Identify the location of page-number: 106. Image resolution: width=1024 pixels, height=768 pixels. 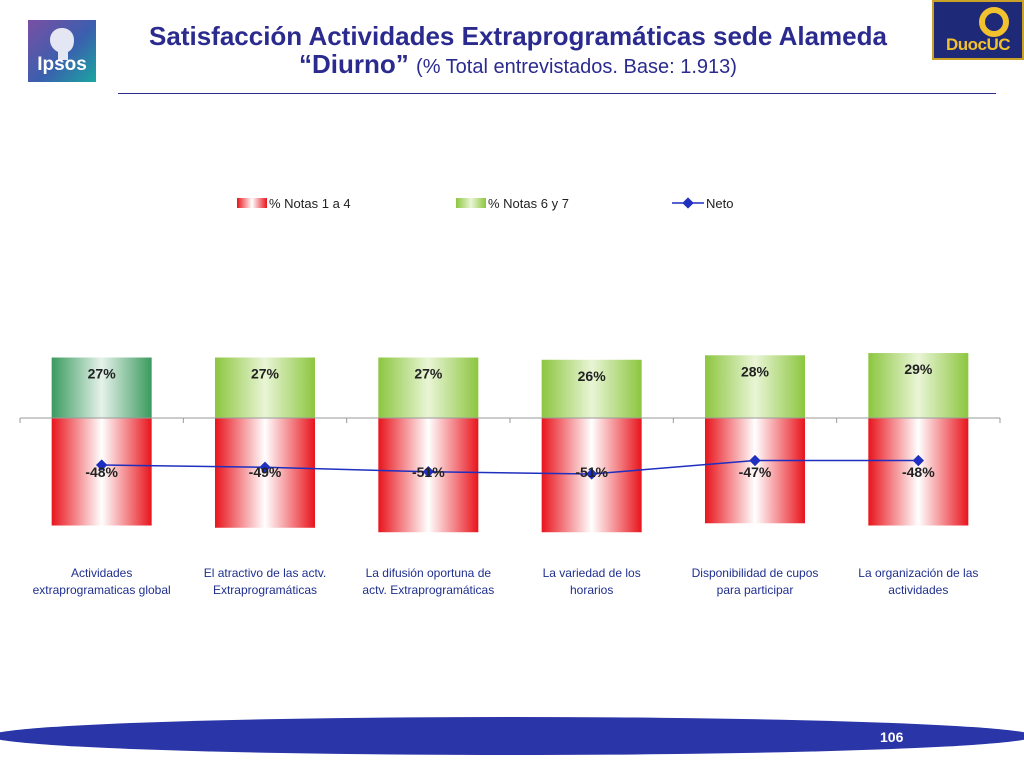
(892, 737).